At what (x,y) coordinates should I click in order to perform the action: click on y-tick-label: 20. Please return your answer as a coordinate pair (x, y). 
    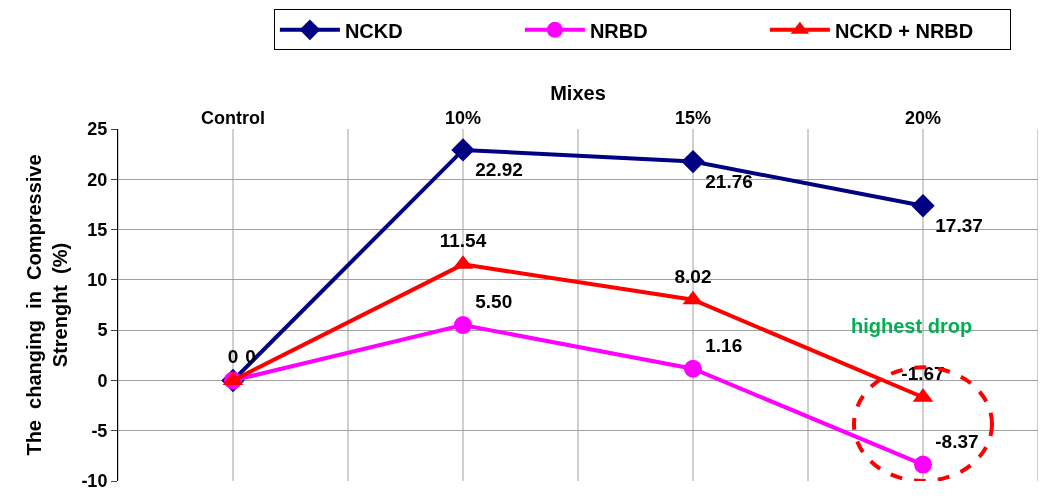
    Looking at the image, I should click on (97, 179).